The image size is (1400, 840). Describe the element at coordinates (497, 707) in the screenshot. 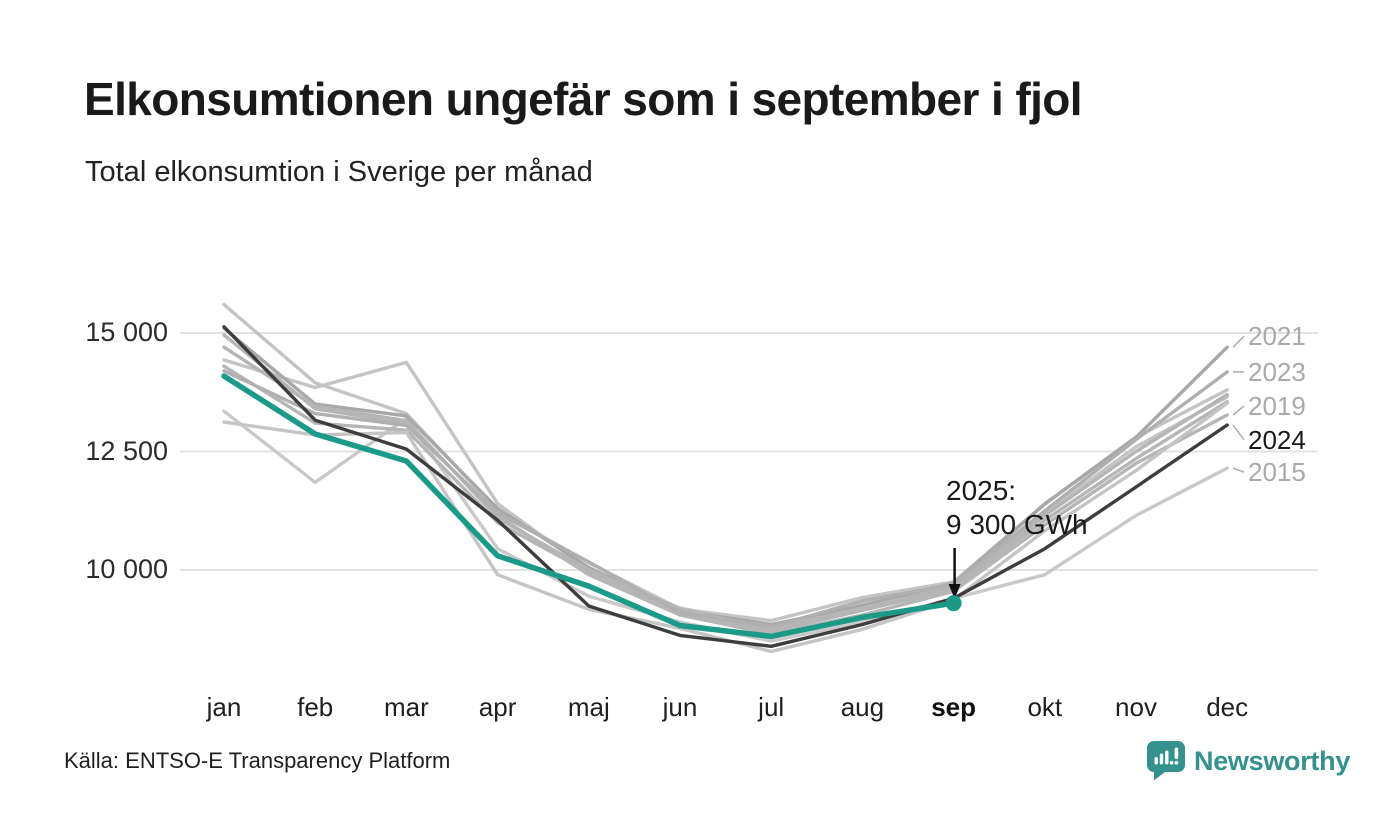

I see `x-tick-apr: apr` at that location.